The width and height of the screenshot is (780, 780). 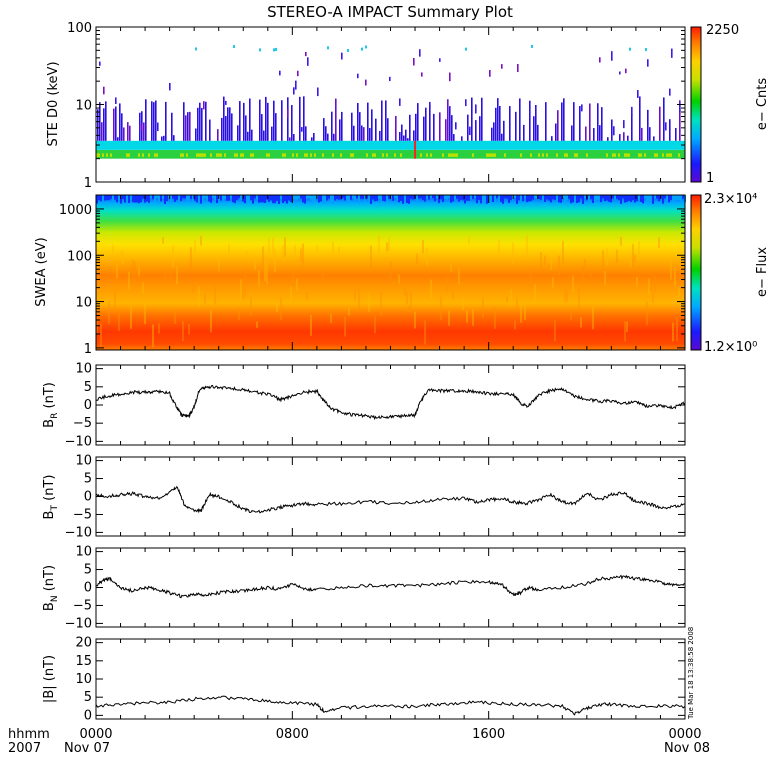 I want to click on bn-x-ticks, so click(x=390, y=587).